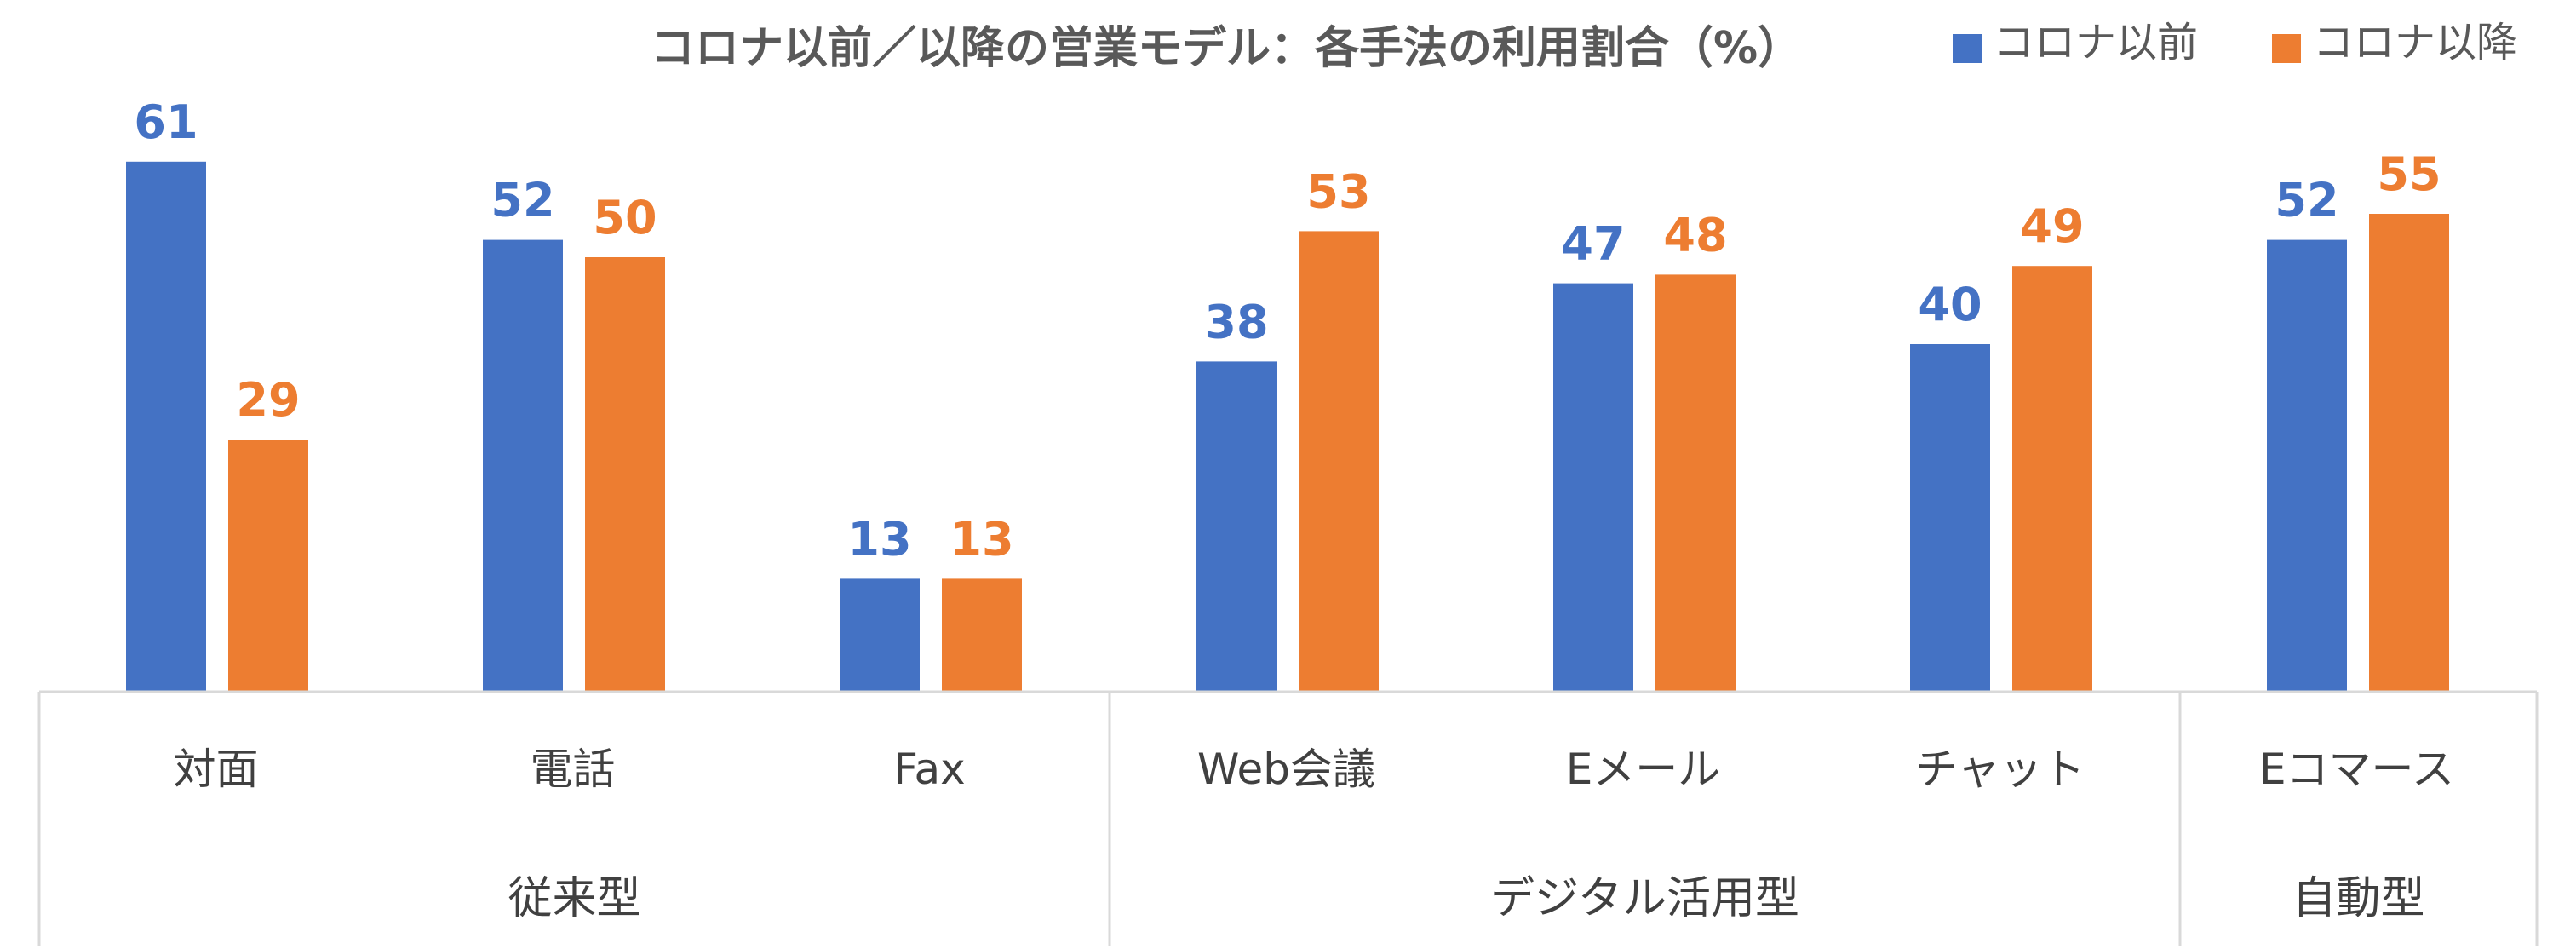 This screenshot has width=2576, height=949. Describe the element at coordinates (2358, 898) in the screenshot. I see `group-label-2: 自動型` at that location.